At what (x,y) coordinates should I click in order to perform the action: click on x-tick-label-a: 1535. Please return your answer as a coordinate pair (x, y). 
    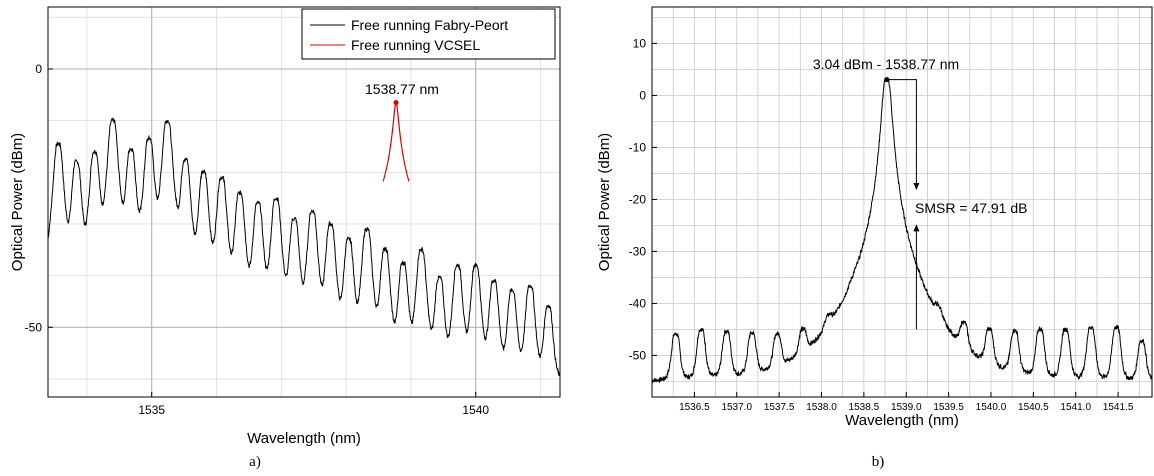
    Looking at the image, I should click on (151, 410).